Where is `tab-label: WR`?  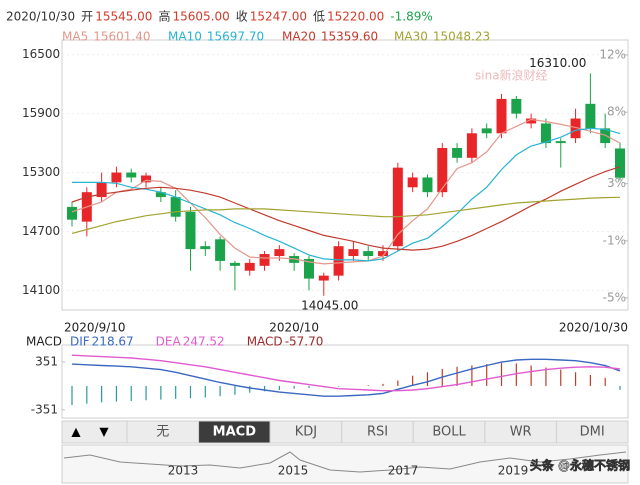 tab-label: WR is located at coordinates (521, 432).